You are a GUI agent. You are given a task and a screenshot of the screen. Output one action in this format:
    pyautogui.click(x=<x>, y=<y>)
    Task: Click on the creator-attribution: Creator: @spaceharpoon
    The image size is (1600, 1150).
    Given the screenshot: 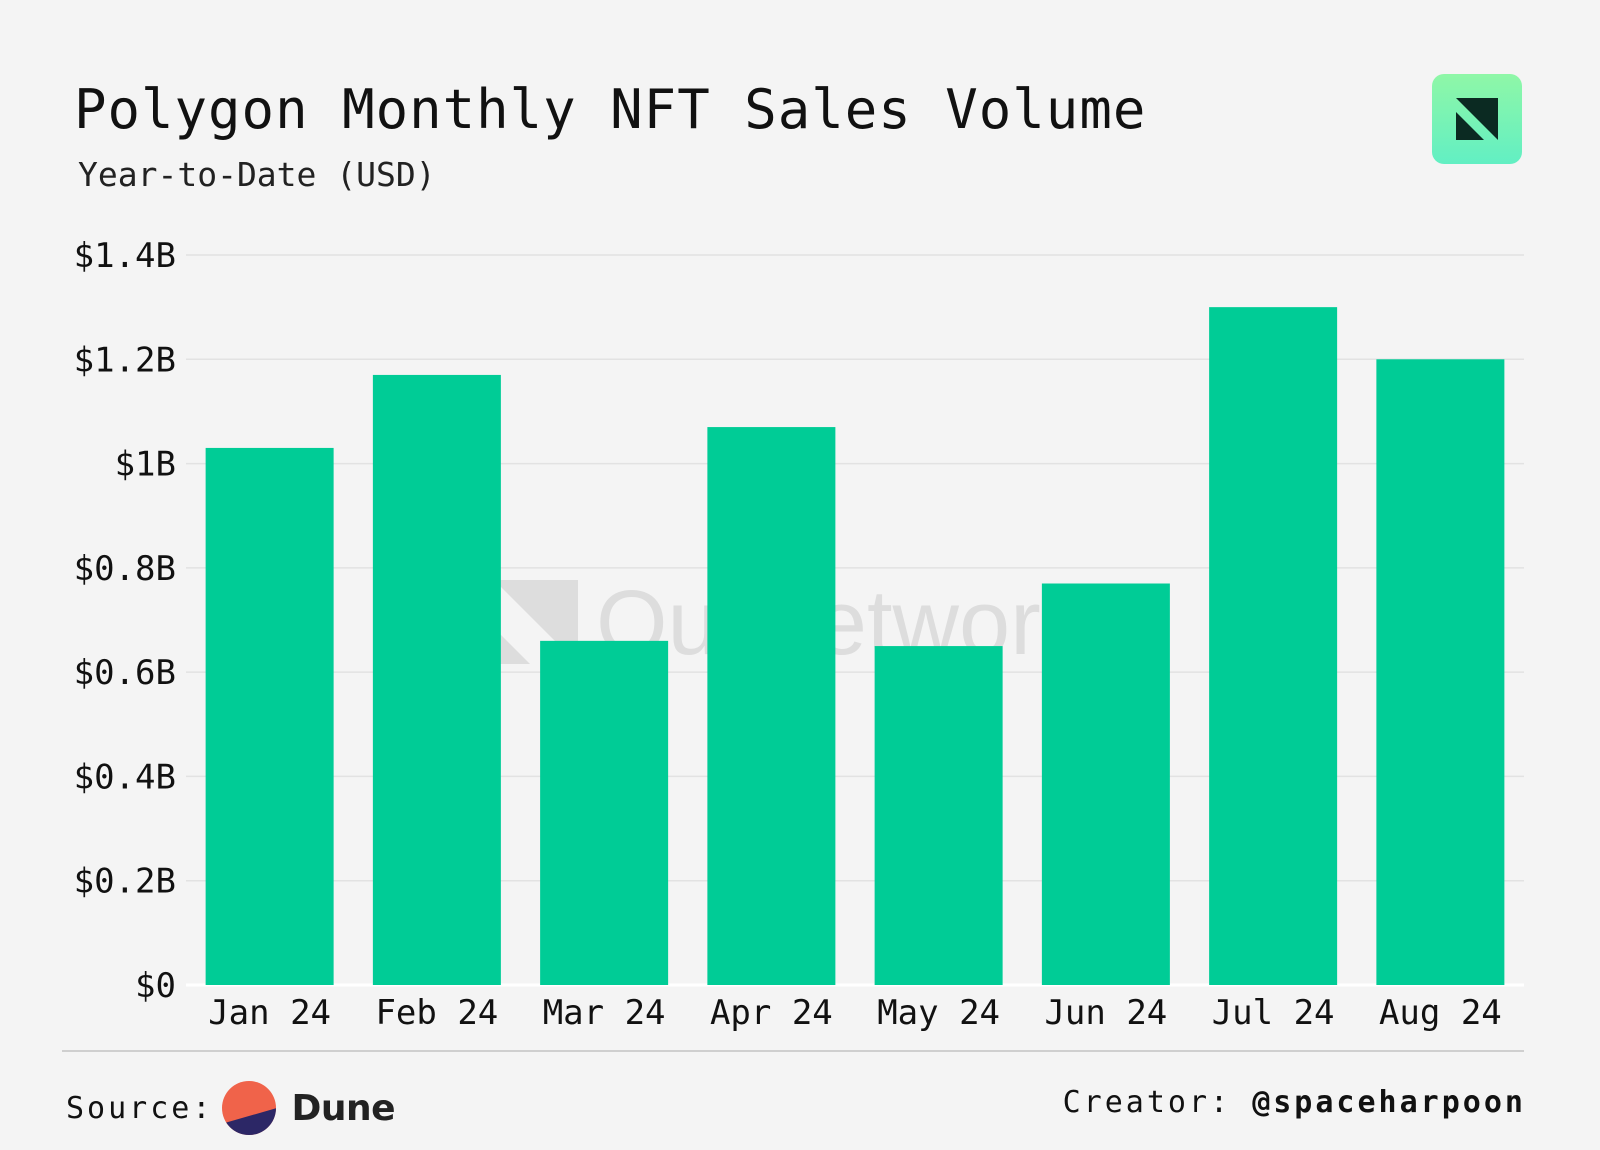 What is the action you would take?
    pyautogui.click(x=1294, y=1102)
    